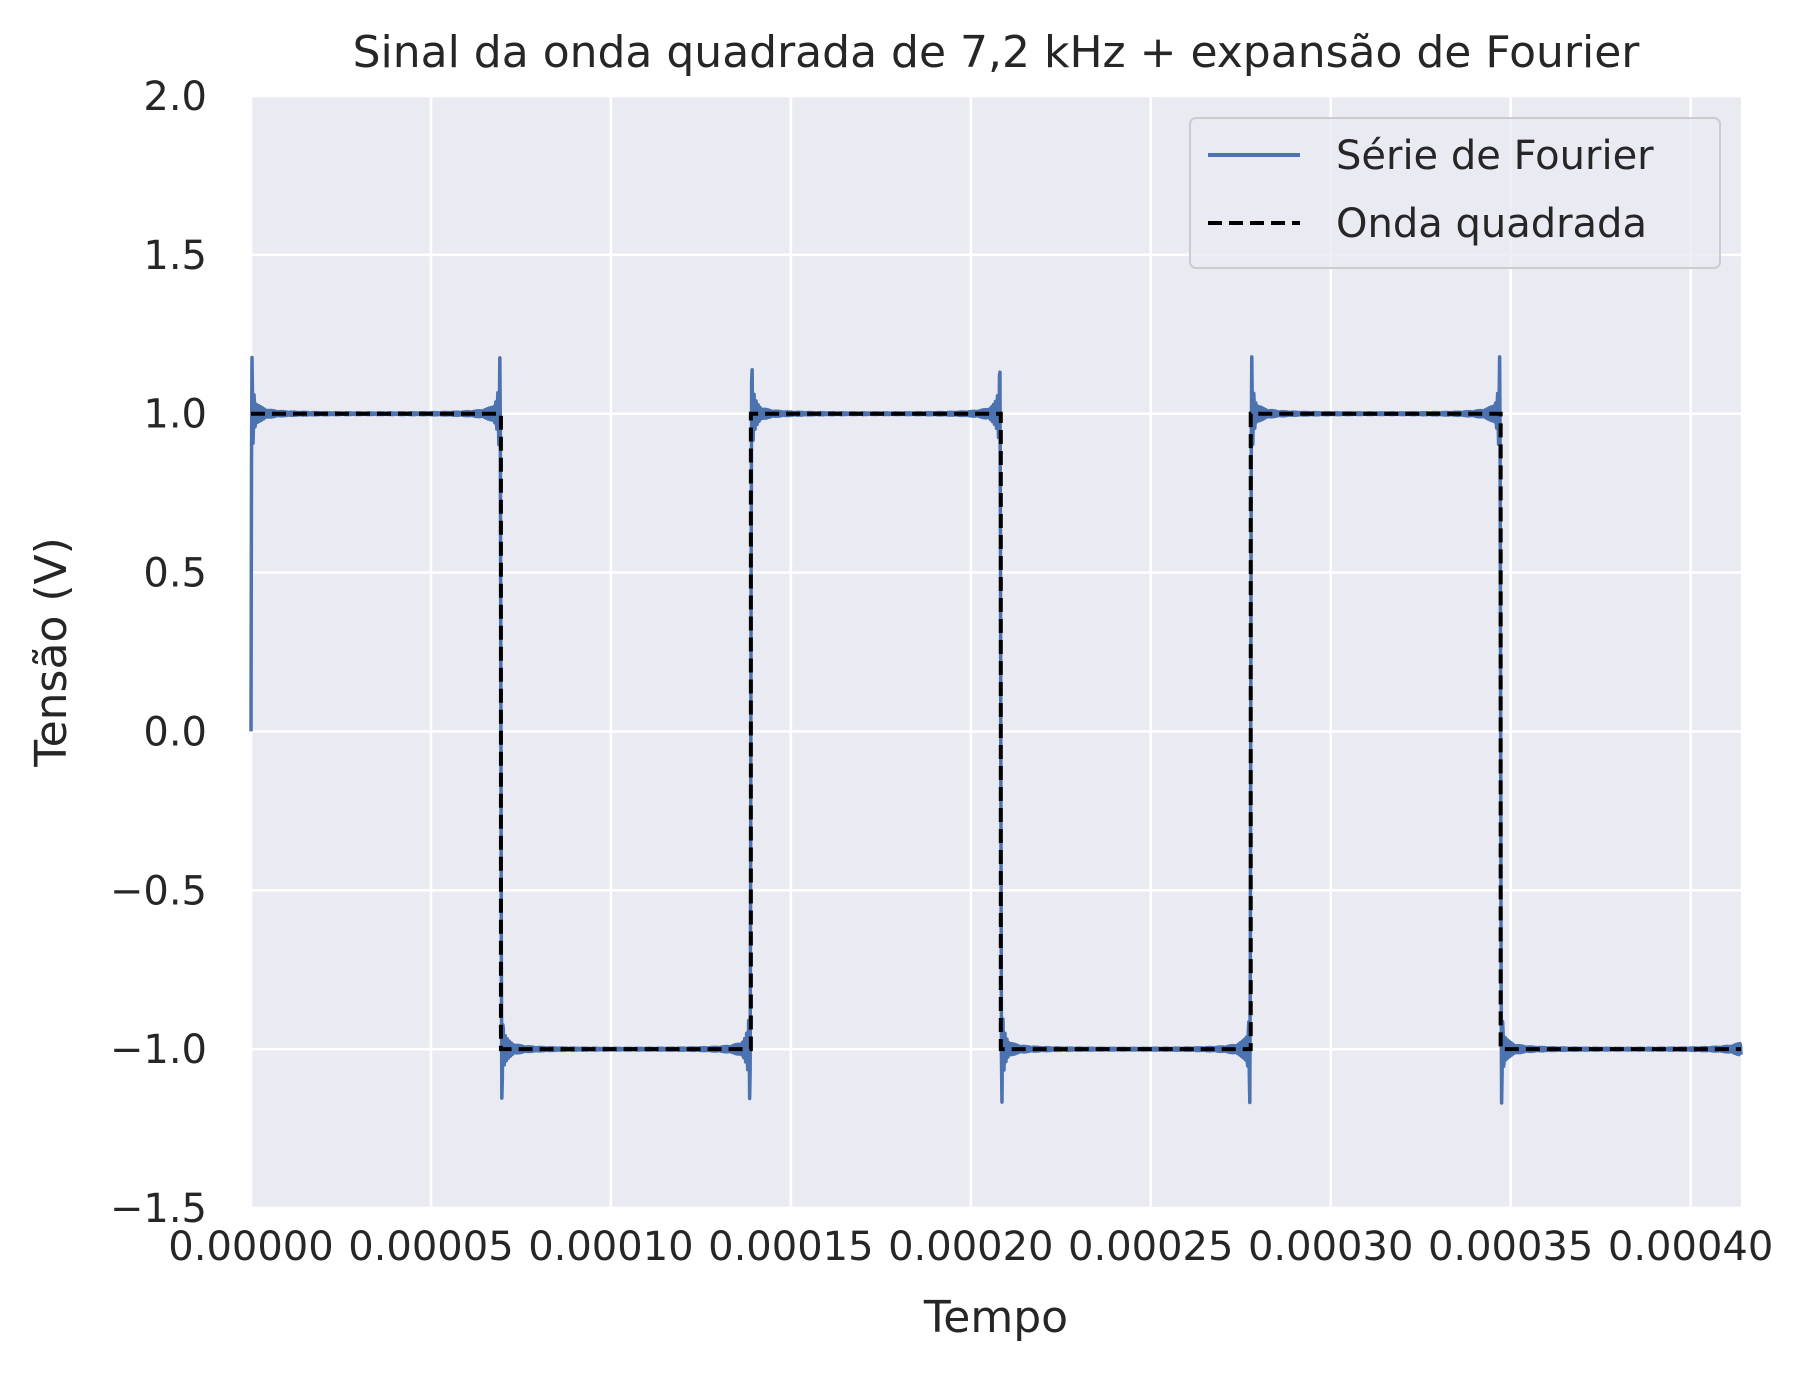  Describe the element at coordinates (175, 732) in the screenshot. I see `y-tick-label: 0.0` at that location.